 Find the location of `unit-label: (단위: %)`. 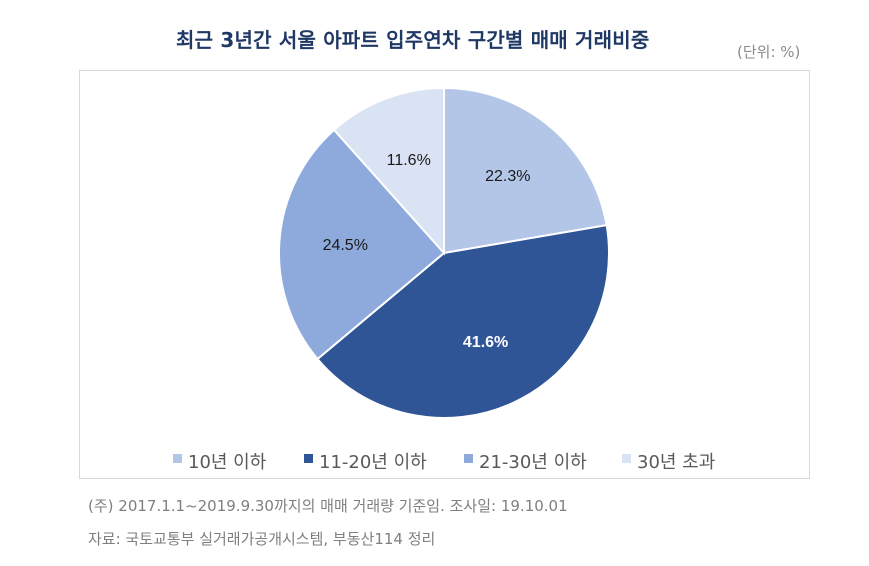

unit-label: (단위: %) is located at coordinates (769, 52).